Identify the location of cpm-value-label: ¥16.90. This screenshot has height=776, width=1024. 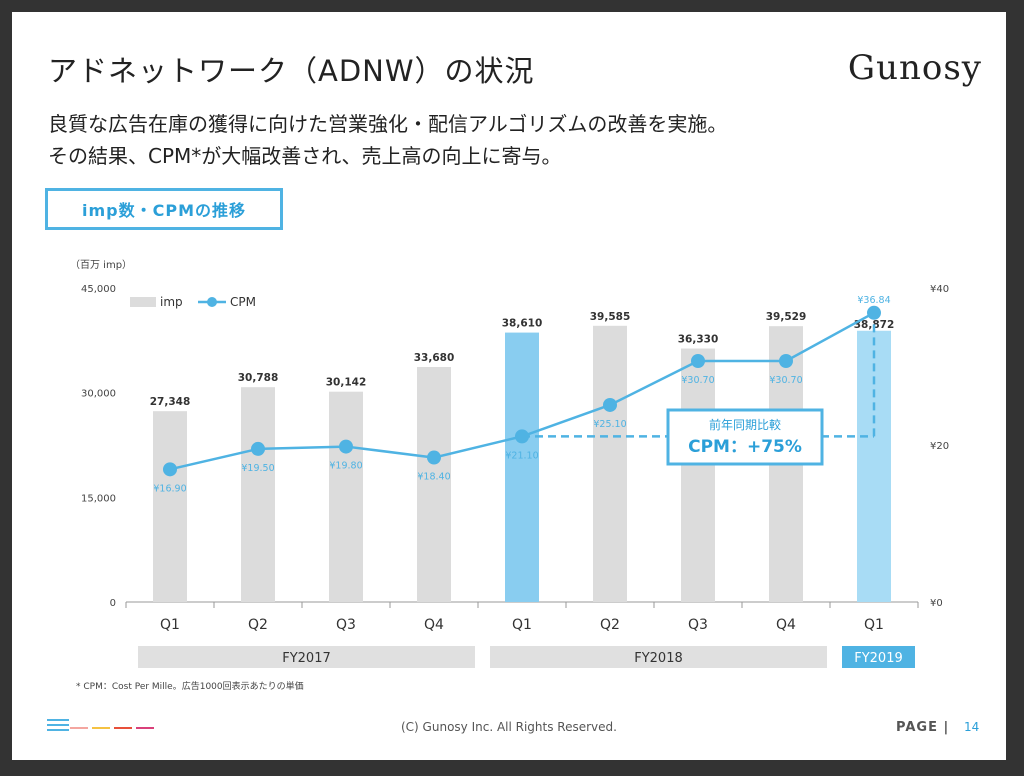
(169, 488).